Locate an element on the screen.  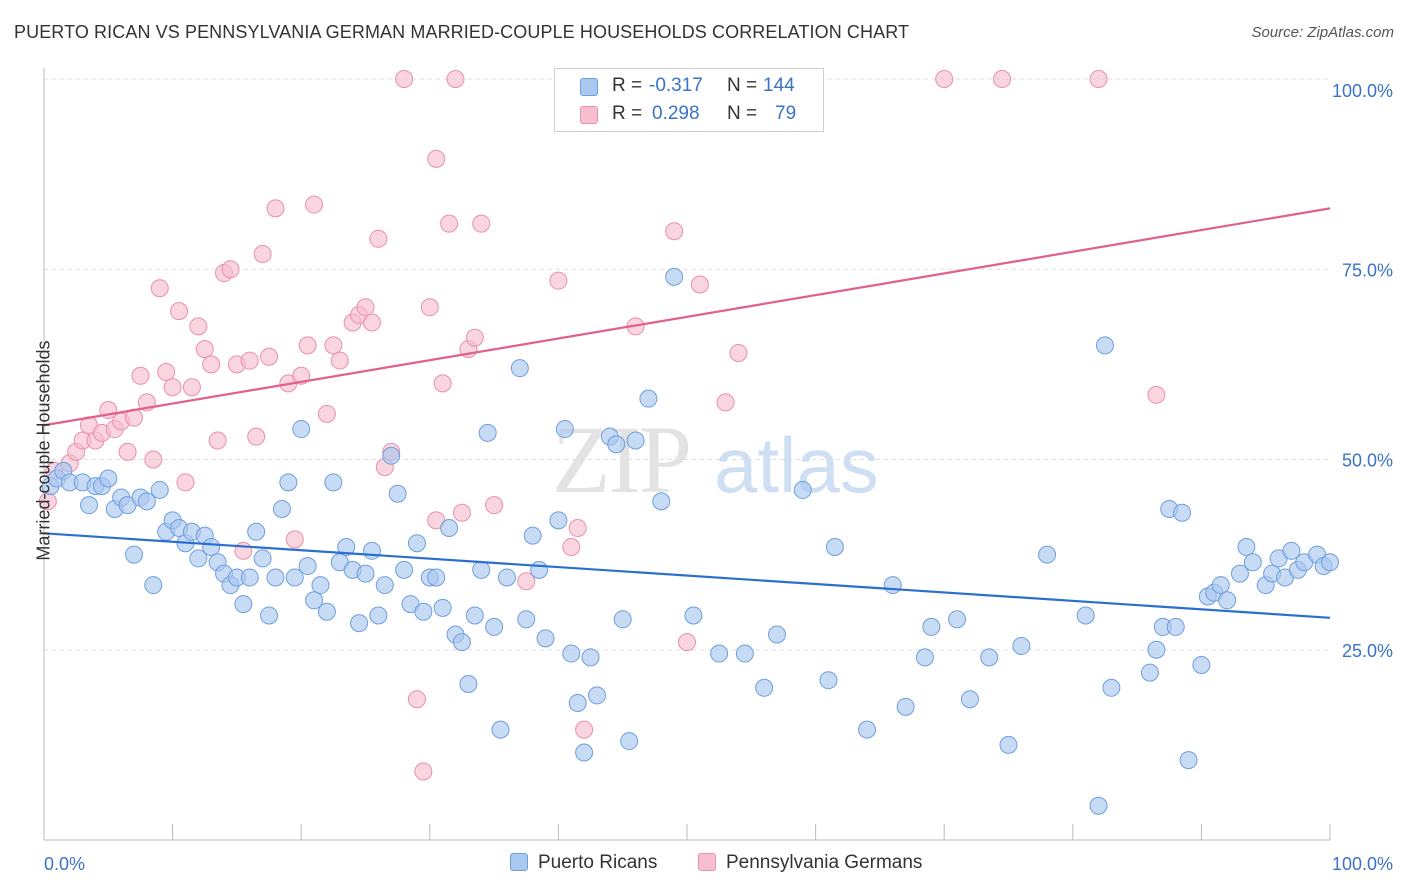
legend-row-pennsylvania-germans: R = 0.298 N = 79 is located at coordinates (689, 115).